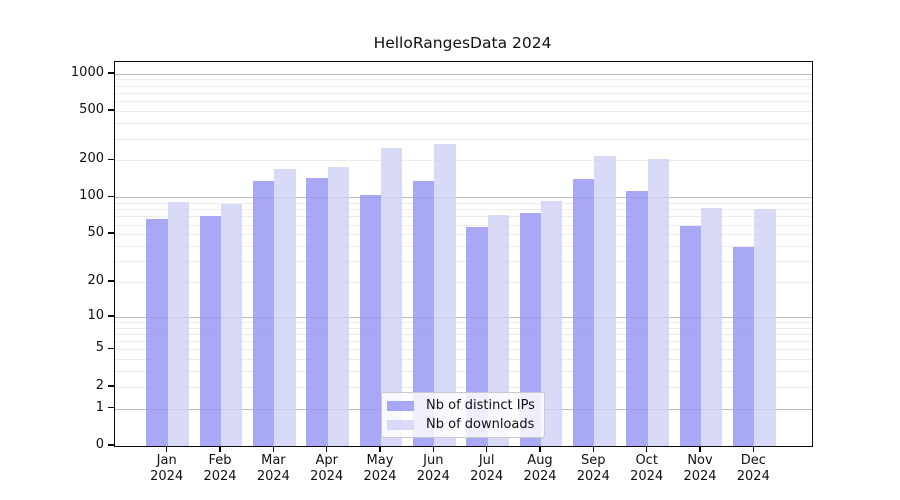 The width and height of the screenshot is (900, 500). Describe the element at coordinates (552, 323) in the screenshot. I see `bar-downloads-aug` at that location.